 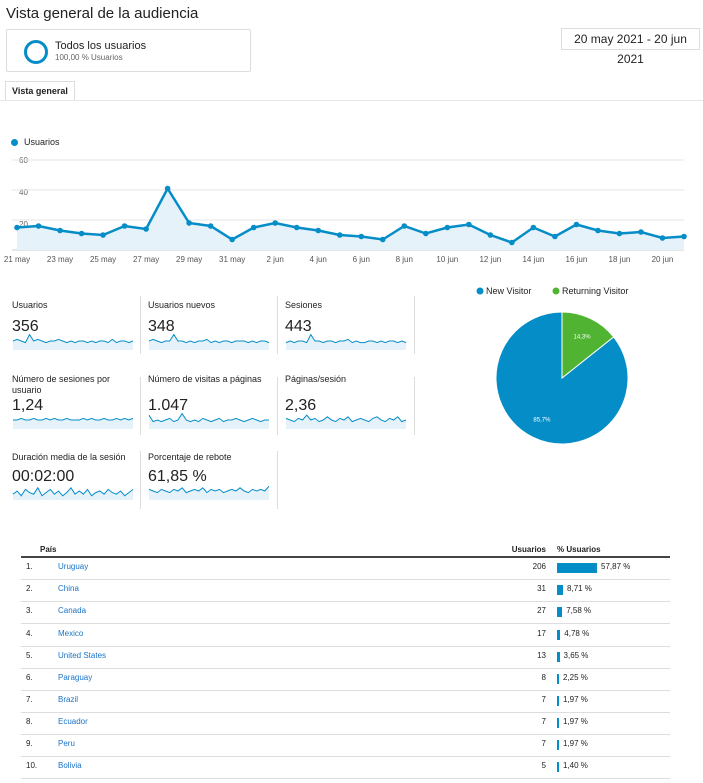 I want to click on share-pct: 57,87 %, so click(x=616, y=566).